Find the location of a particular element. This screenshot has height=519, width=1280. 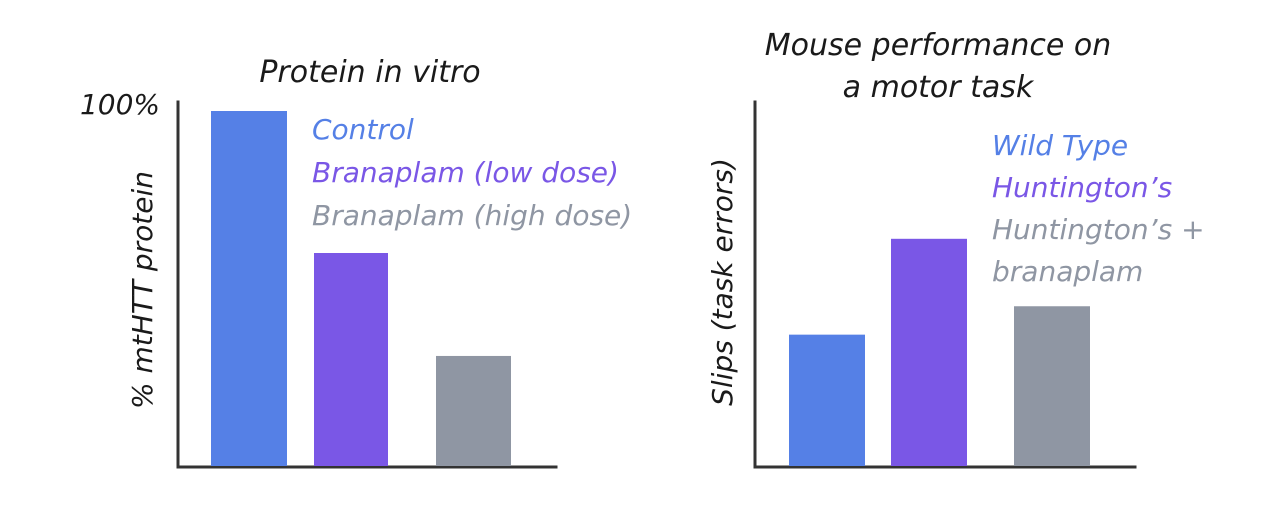

legend-entry-3-line-1: Huntington’s + is located at coordinates (1098, 229).